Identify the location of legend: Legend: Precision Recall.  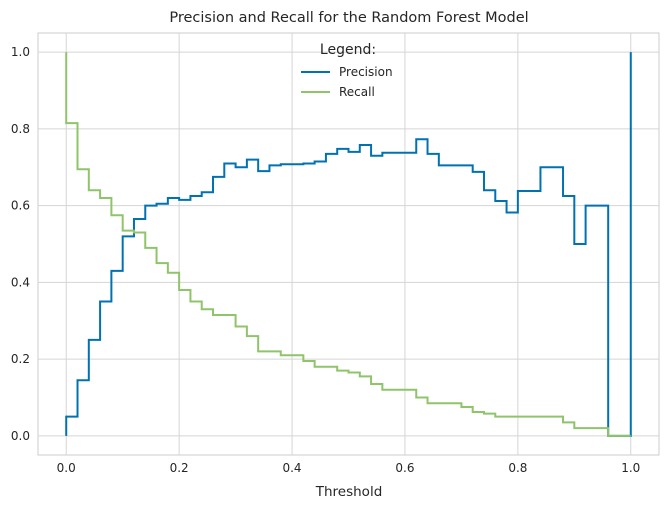
(347, 70).